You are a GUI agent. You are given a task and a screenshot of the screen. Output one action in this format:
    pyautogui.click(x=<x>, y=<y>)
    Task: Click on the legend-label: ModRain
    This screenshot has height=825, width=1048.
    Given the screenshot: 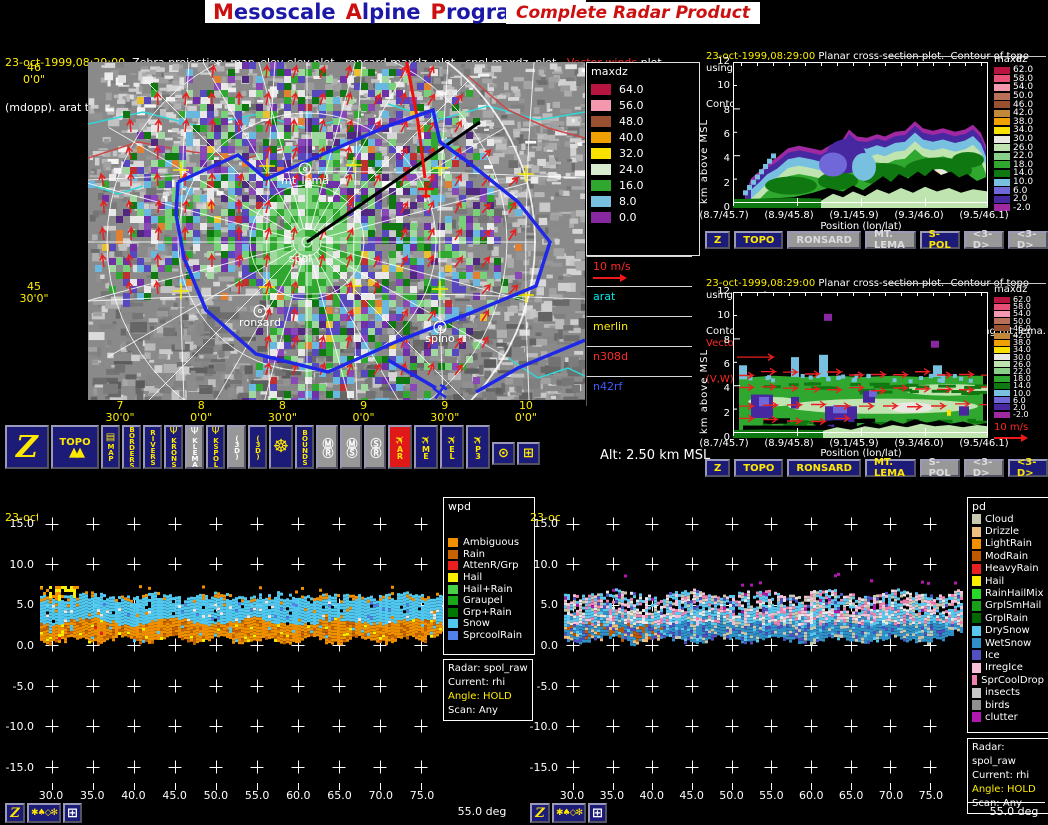 What is the action you would take?
    pyautogui.click(x=1007, y=556)
    